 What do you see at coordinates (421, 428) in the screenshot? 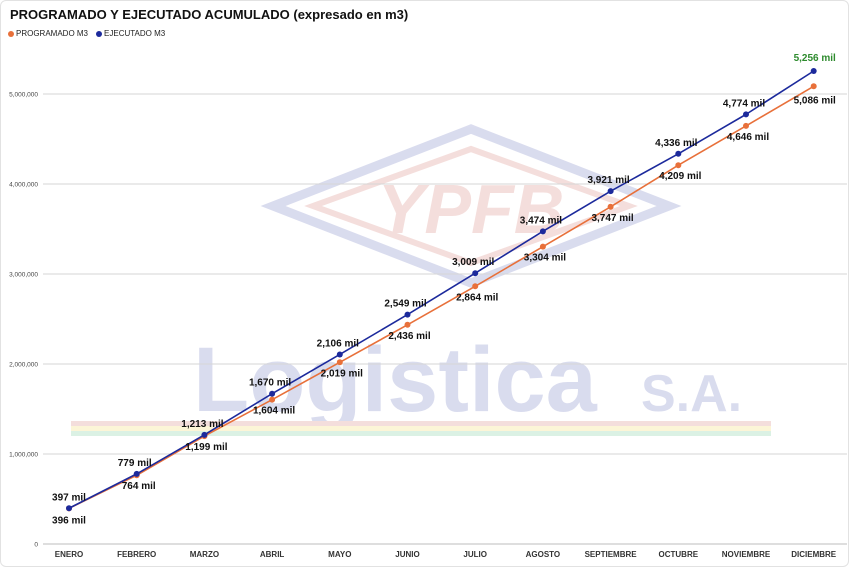
I see `watermark-stripe-yellow` at bounding box center [421, 428].